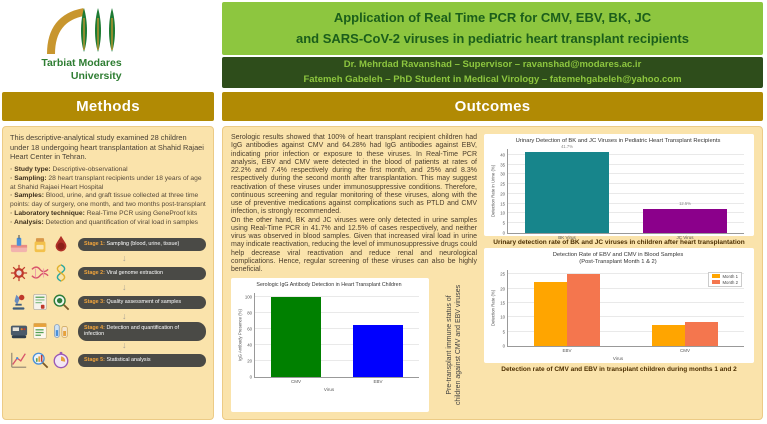  What do you see at coordinates (502, 174) in the screenshot?
I see `y-tick-label: 30` at bounding box center [502, 174].